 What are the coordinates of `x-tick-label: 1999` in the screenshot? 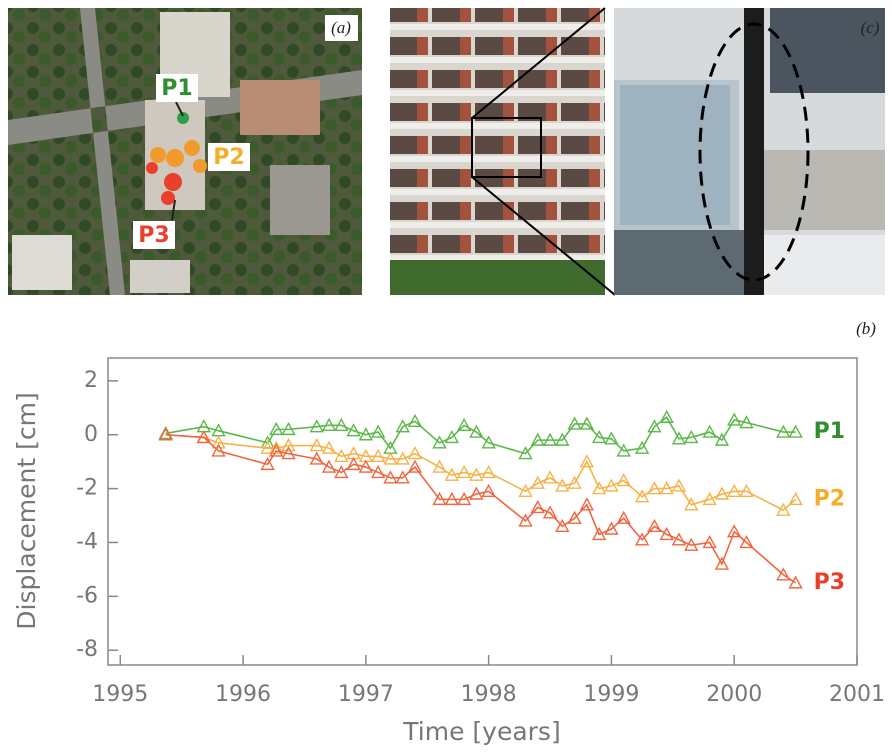 It's located at (611, 694).